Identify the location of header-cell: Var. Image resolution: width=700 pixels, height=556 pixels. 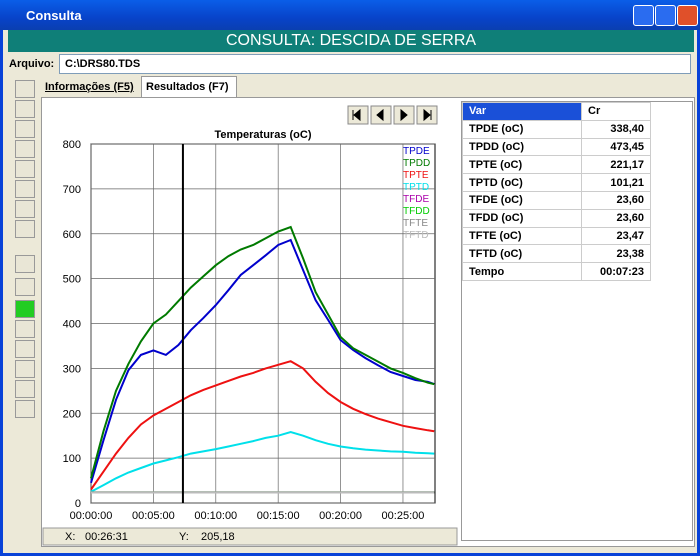
(522, 111).